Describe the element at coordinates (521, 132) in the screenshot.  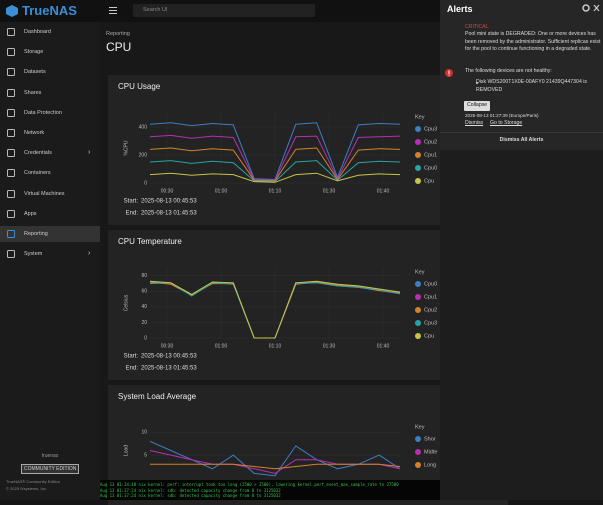
I see `divider` at that location.